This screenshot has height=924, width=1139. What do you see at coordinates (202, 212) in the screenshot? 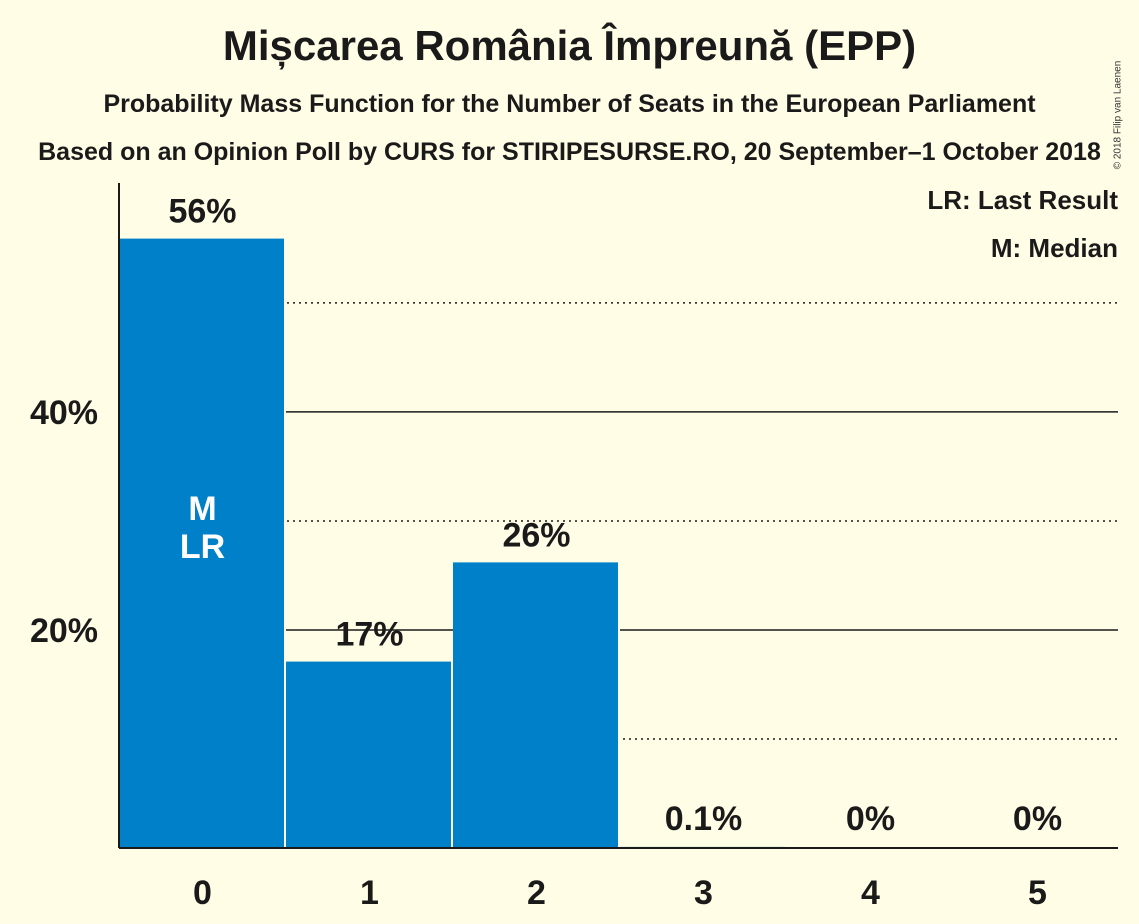
I see `bar-value-label: 56%` at bounding box center [202, 212].